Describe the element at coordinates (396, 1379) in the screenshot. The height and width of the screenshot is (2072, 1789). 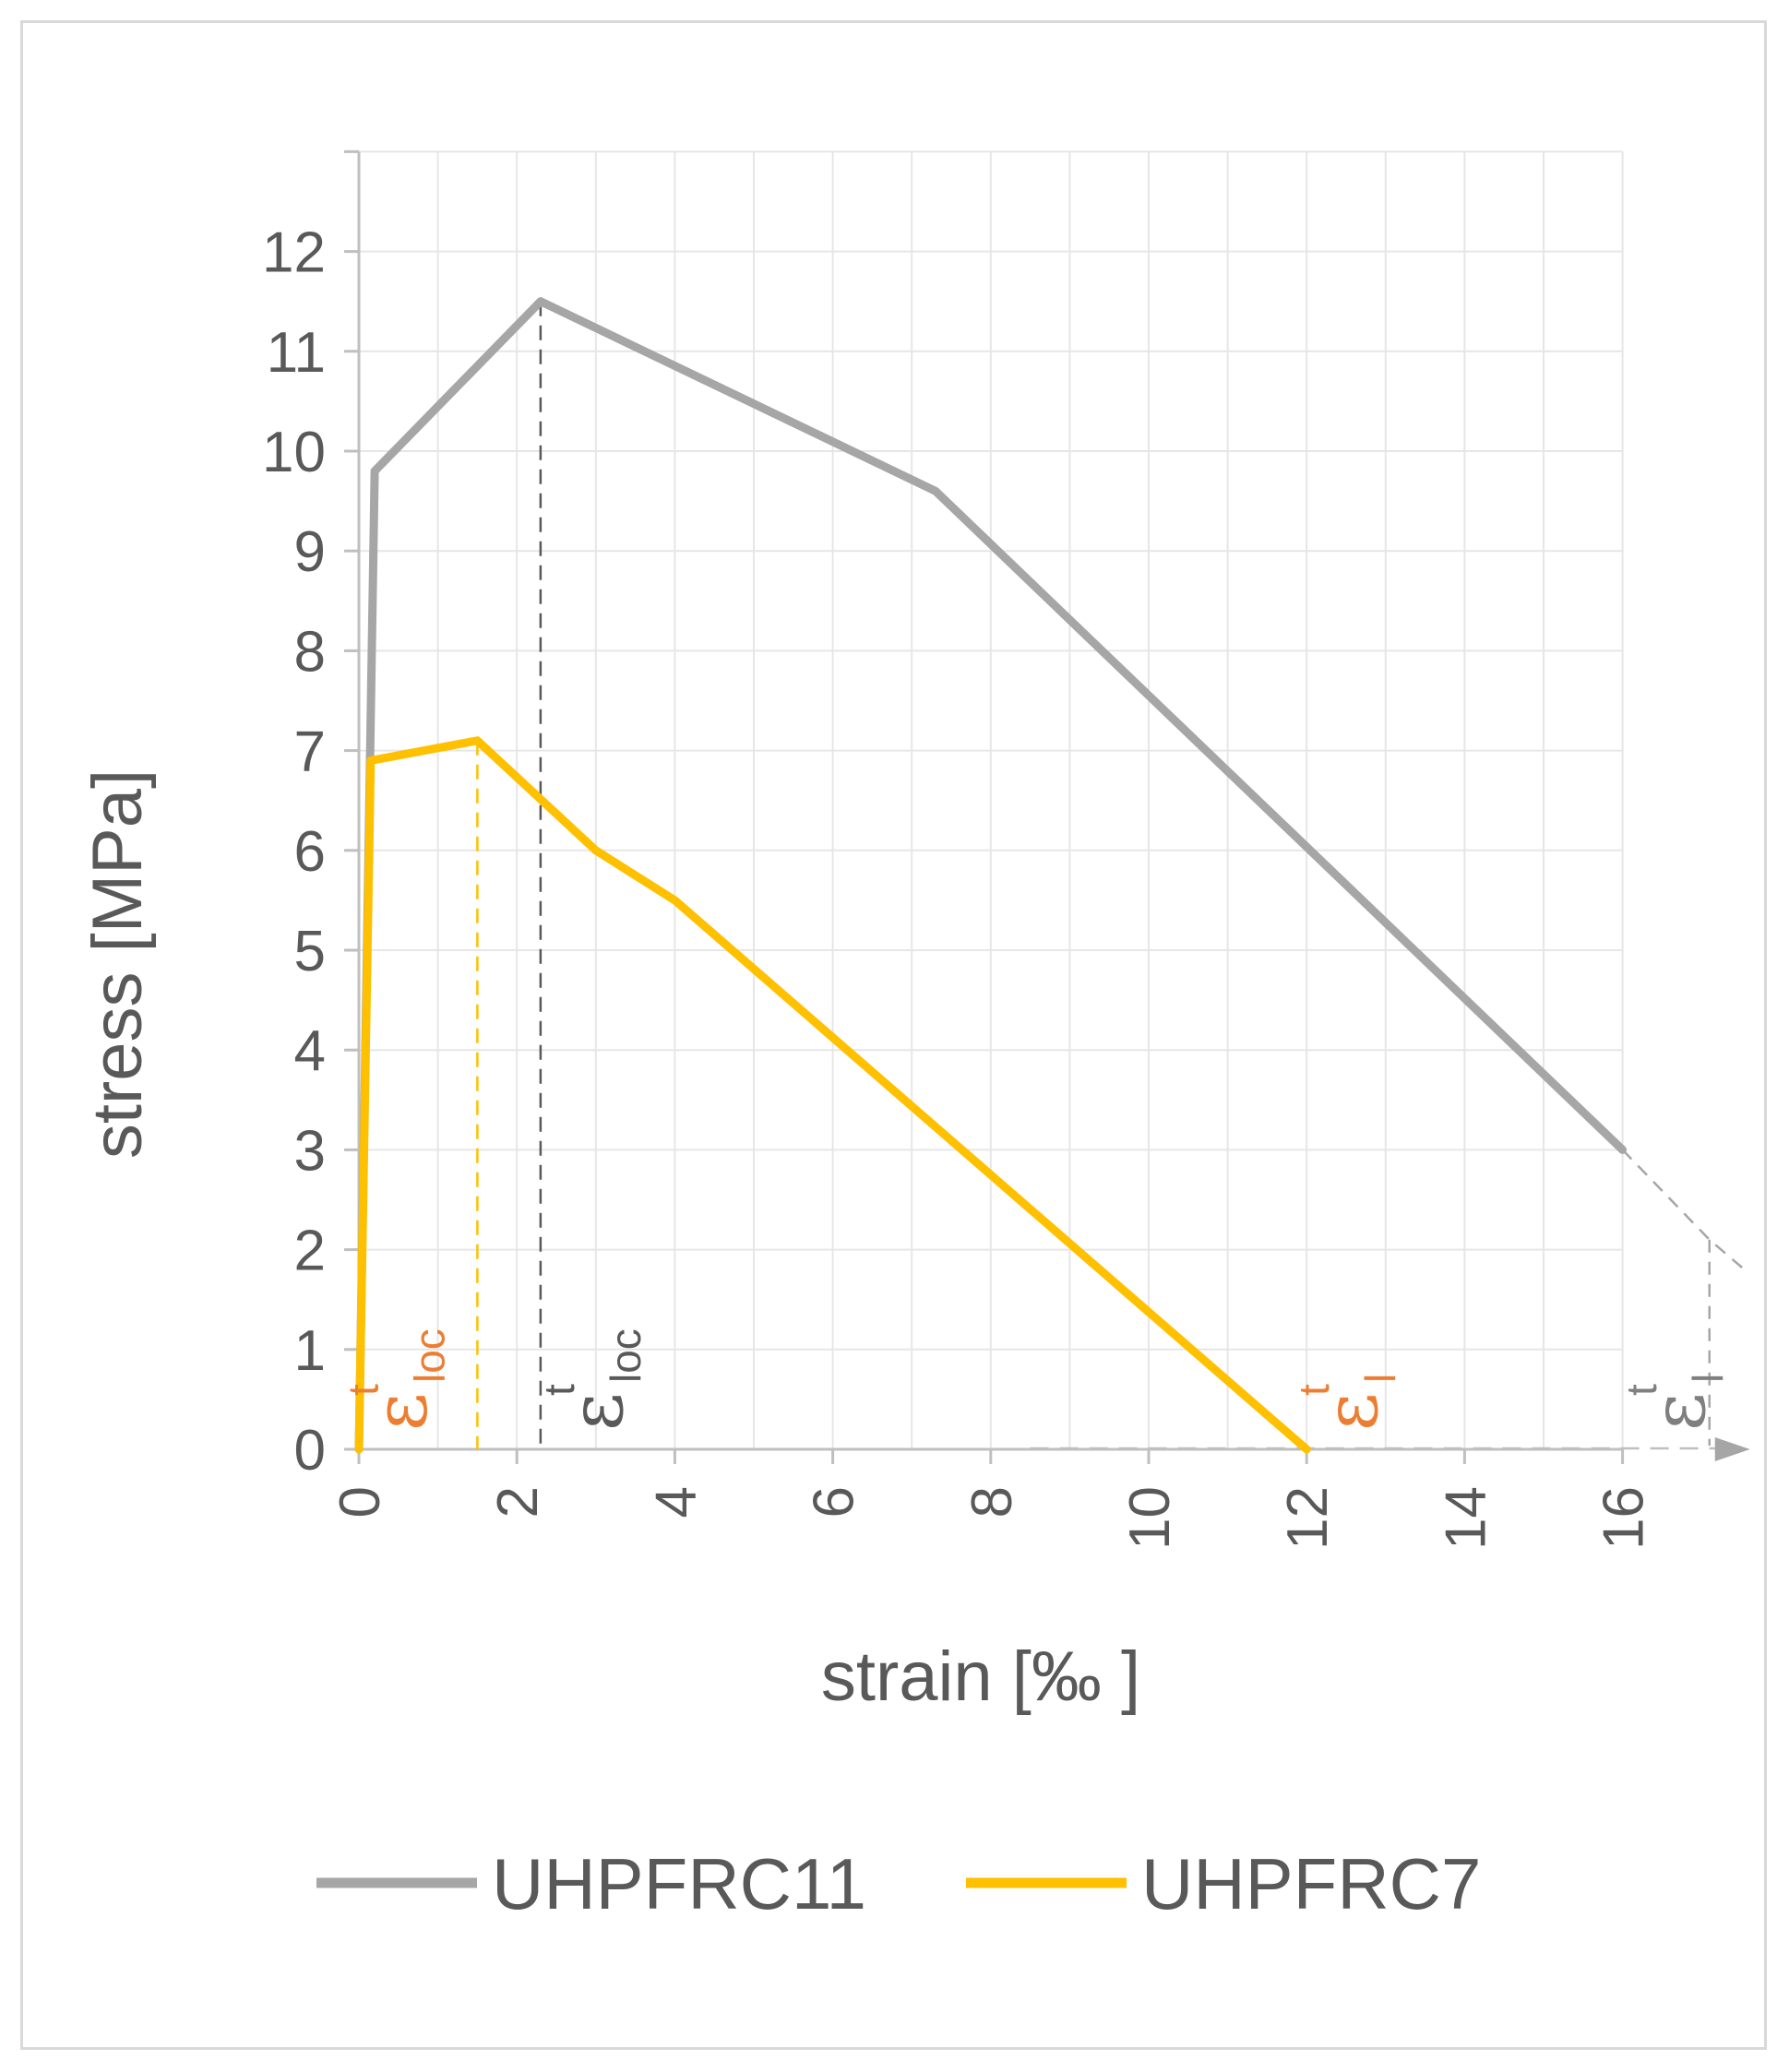
I see `uhpfrc7-localization-strain-label: εt loc` at that location.